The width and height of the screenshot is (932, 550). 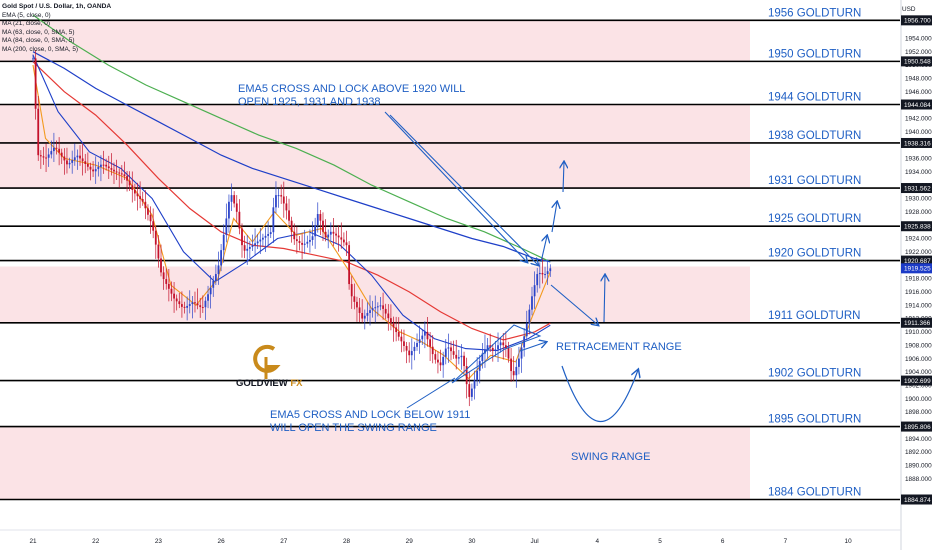 I want to click on price-tag-11: 1884.874, so click(x=917, y=500).